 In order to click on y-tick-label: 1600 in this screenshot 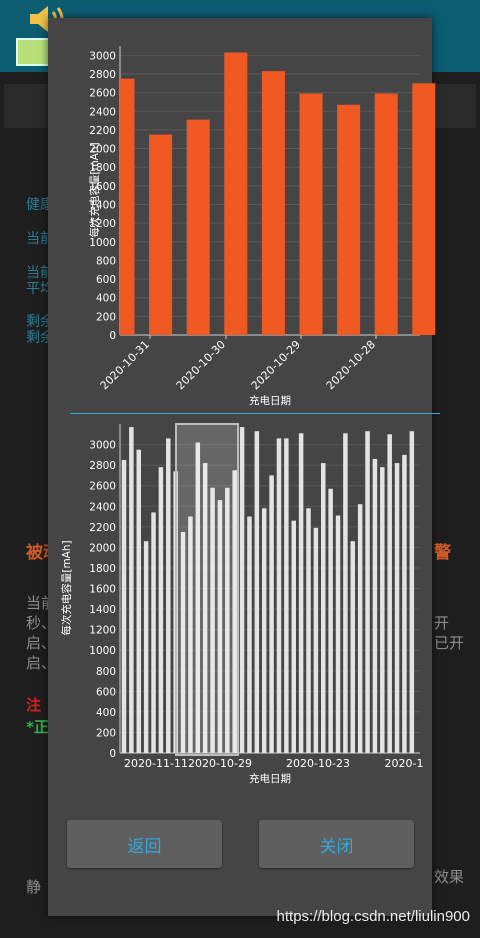, I will do `click(102, 187)`.